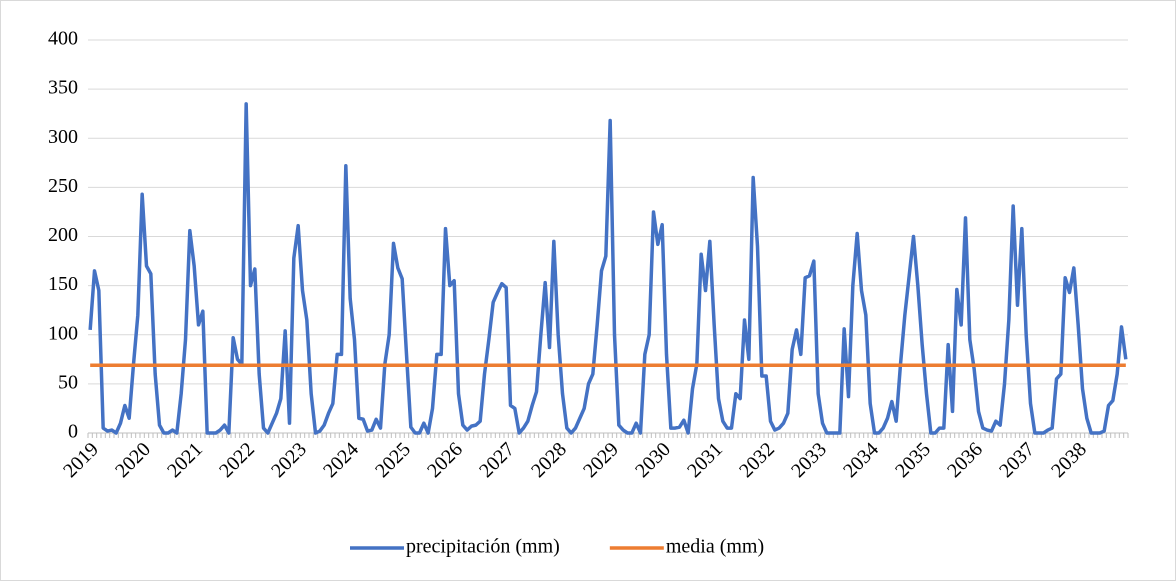 The width and height of the screenshot is (1176, 586). What do you see at coordinates (63, 137) in the screenshot?
I see `y-tick-label: 300` at bounding box center [63, 137].